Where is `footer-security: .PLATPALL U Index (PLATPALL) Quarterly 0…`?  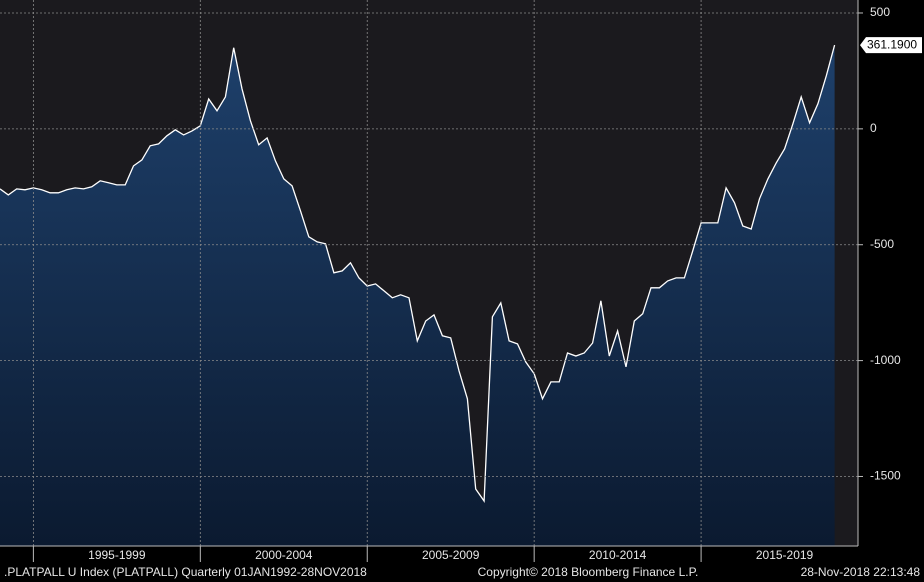 footer-security: .PLATPALL U Index (PLATPALL) Quarterly 0… is located at coordinates (185, 572).